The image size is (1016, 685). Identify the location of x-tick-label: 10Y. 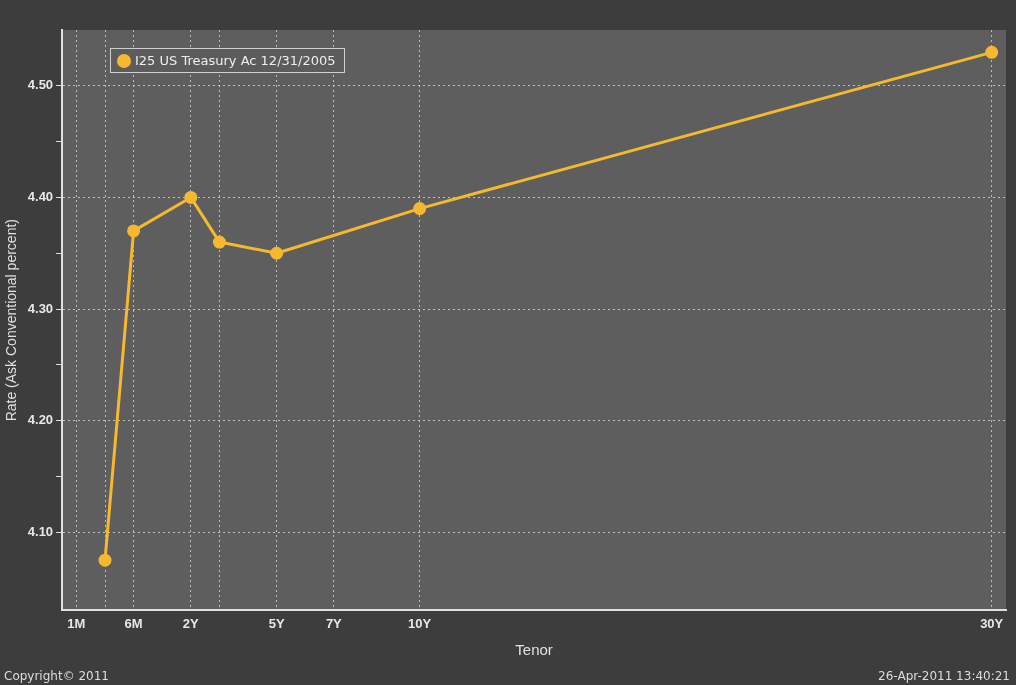
(420, 623).